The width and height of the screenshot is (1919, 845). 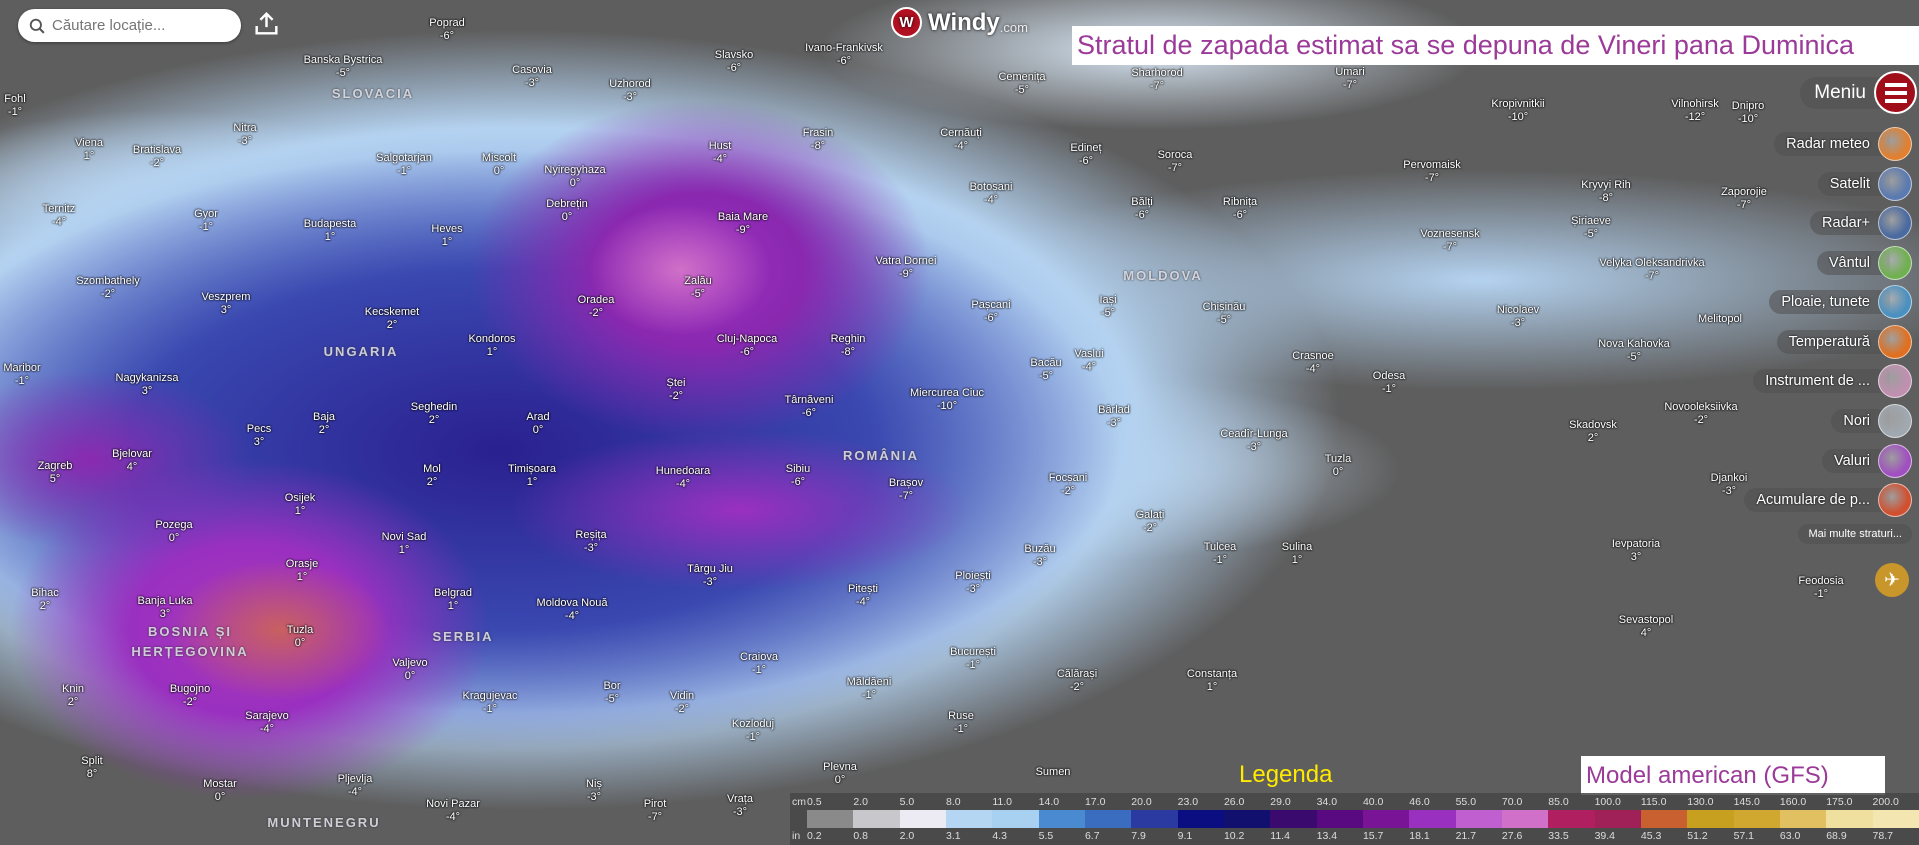 I want to click on city-label: Ievpatoria 3°, so click(x=1636, y=551).